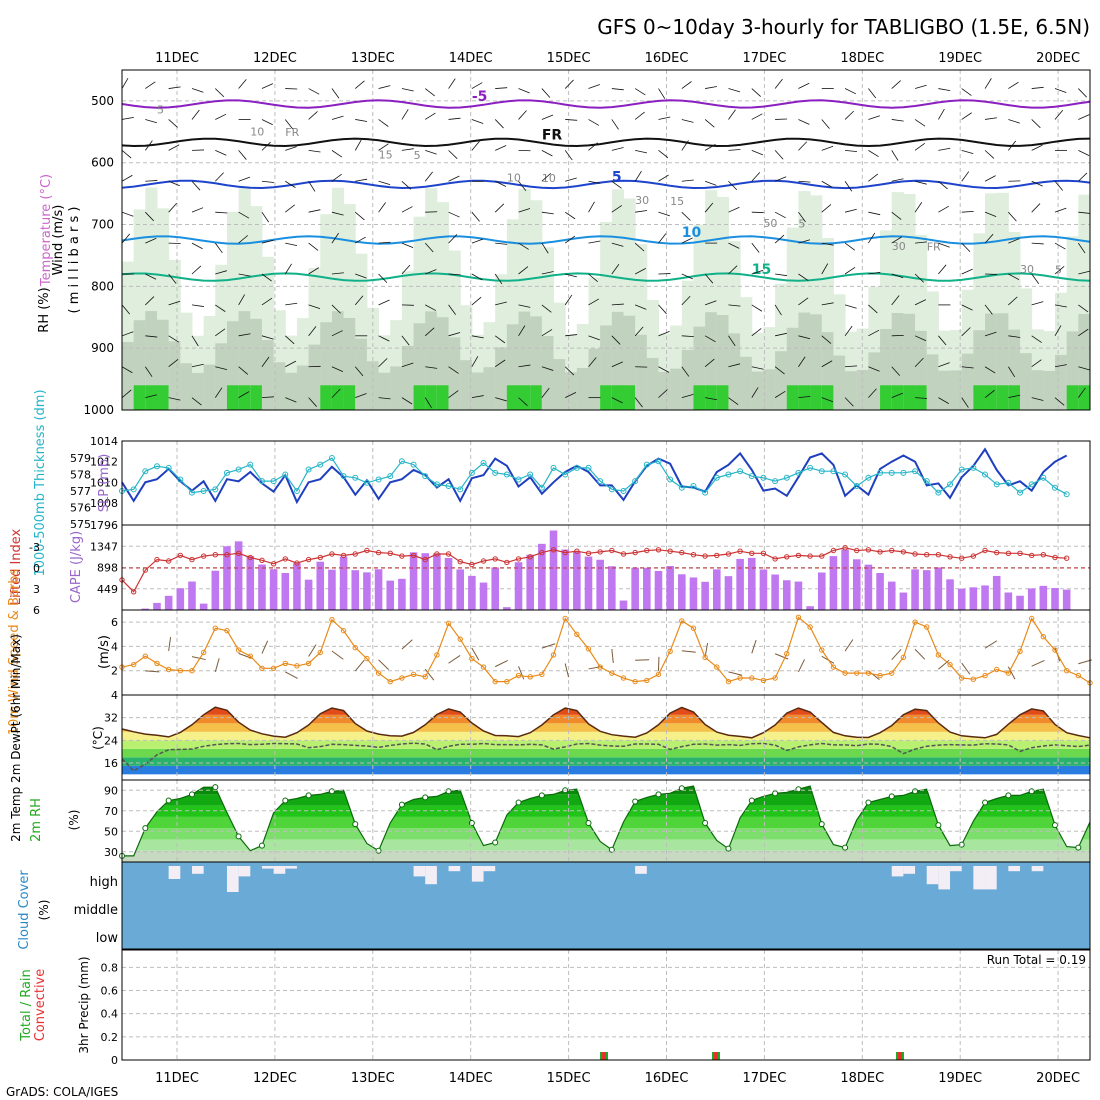 The height and width of the screenshot is (1100, 1100). I want to click on wind-tick: 4, so click(114, 646).